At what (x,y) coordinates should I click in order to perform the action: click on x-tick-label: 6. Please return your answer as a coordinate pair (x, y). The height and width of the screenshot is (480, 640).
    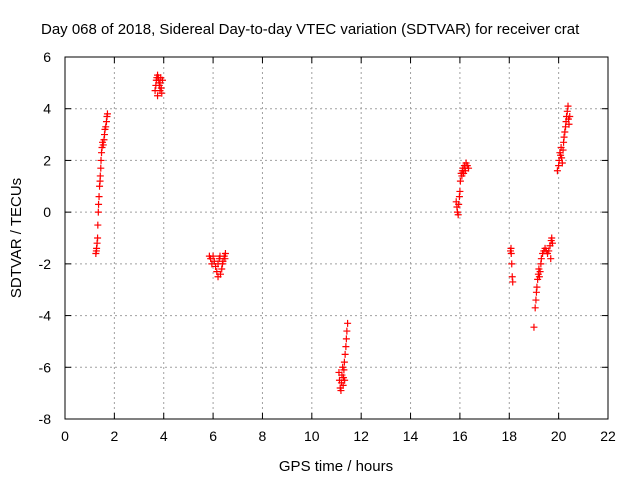
    Looking at the image, I should click on (213, 436).